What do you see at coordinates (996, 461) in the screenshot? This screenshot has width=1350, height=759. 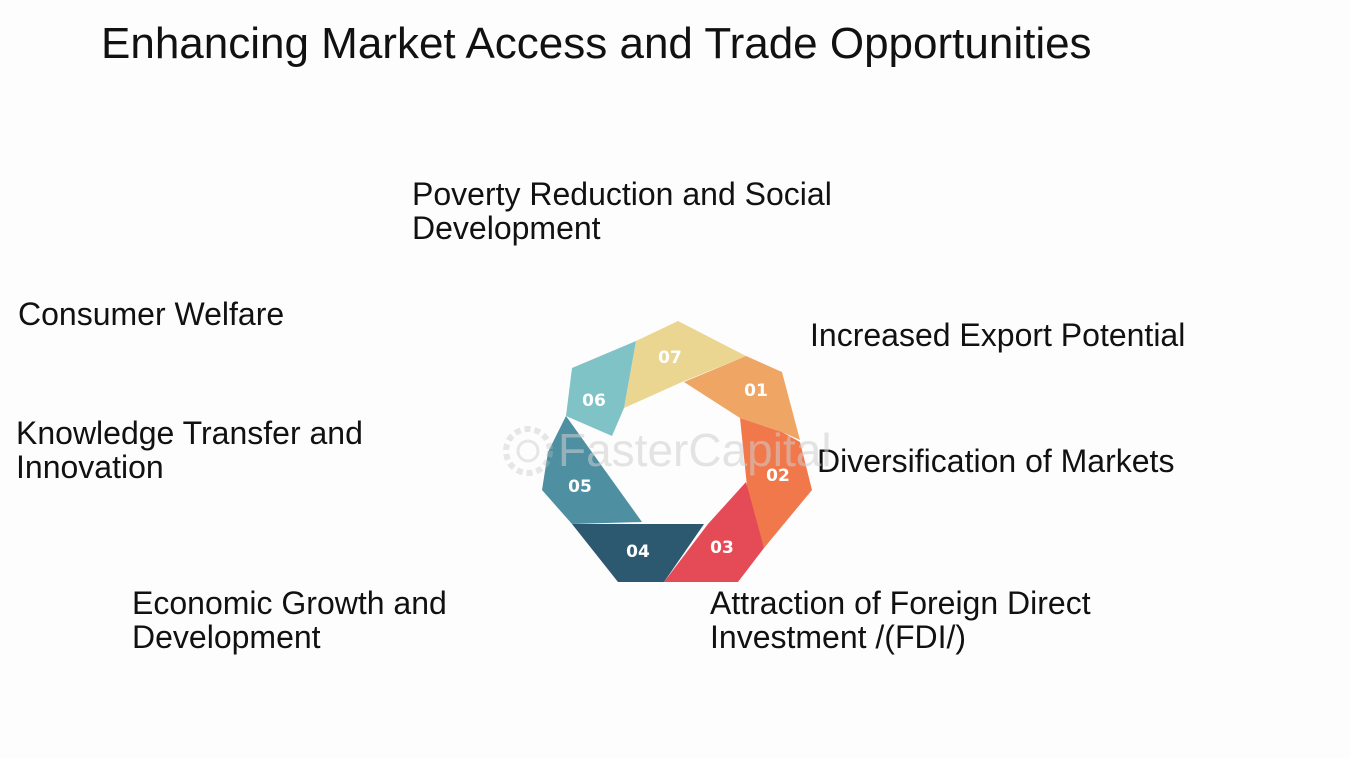 I see `label-diversification-of-markets: Diversification of Markets` at bounding box center [996, 461].